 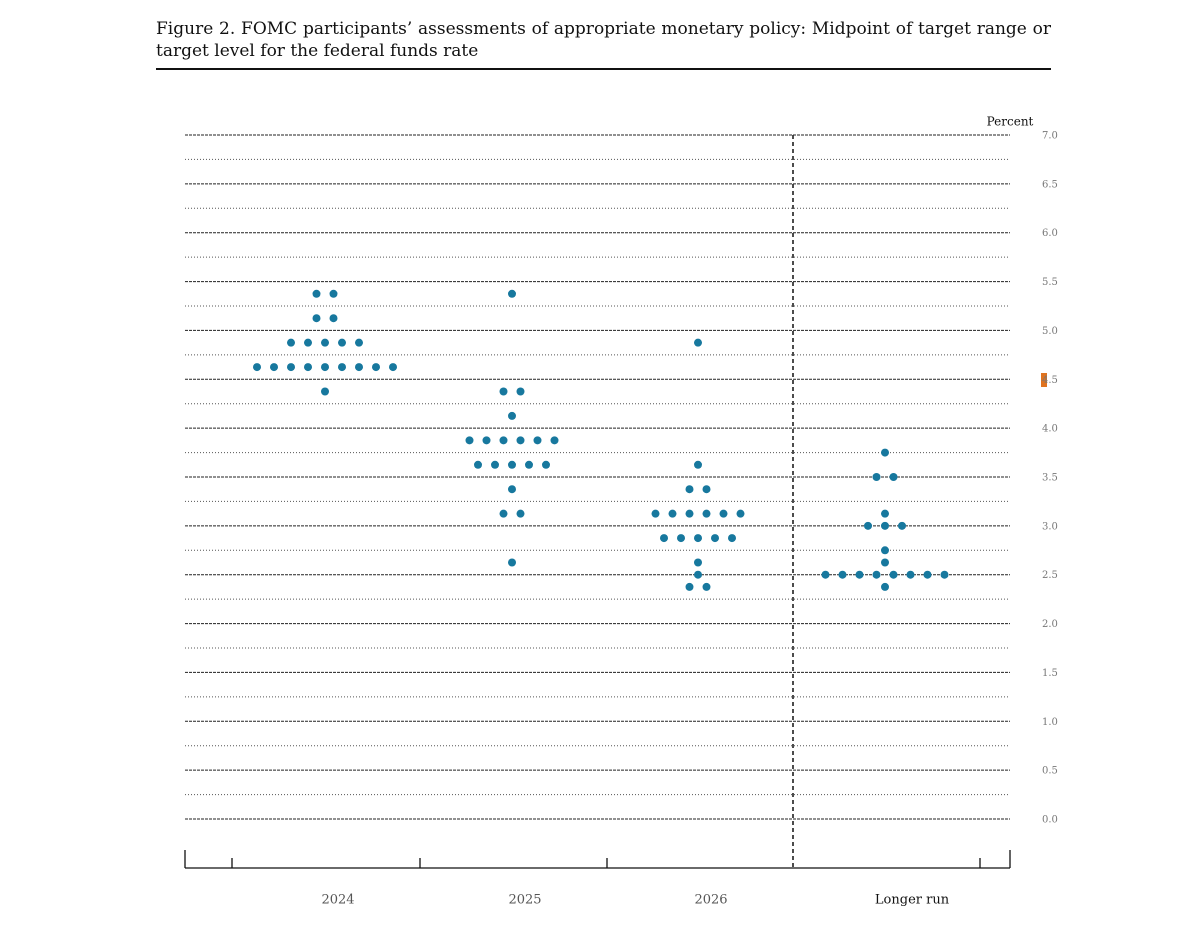 What do you see at coordinates (1050, 136) in the screenshot?
I see `y-tick-label: 7.0` at bounding box center [1050, 136].